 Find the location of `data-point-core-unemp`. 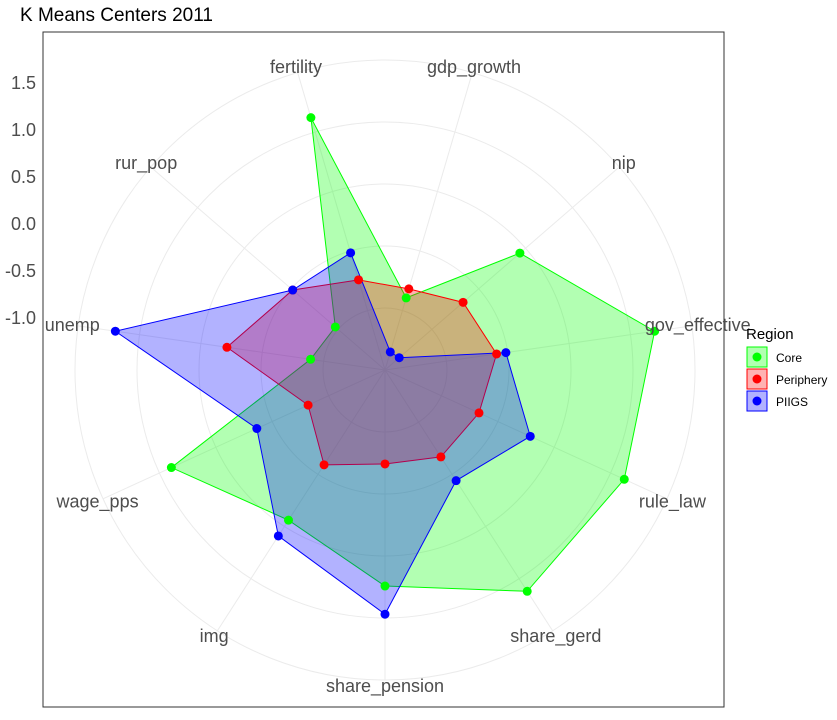

data-point-core-unemp is located at coordinates (311, 359).